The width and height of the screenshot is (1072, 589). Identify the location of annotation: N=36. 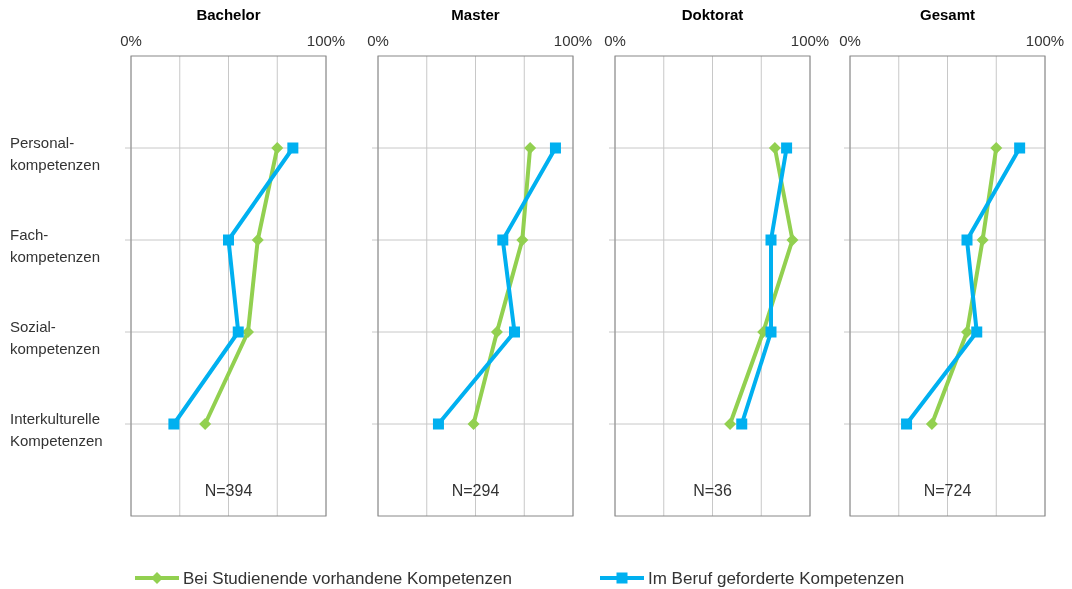
(712, 490).